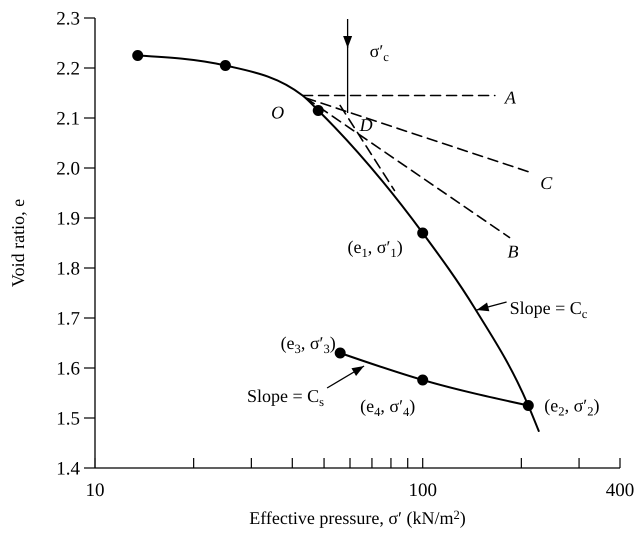 The width and height of the screenshot is (641, 542). I want to click on annotation: A, so click(510, 98).